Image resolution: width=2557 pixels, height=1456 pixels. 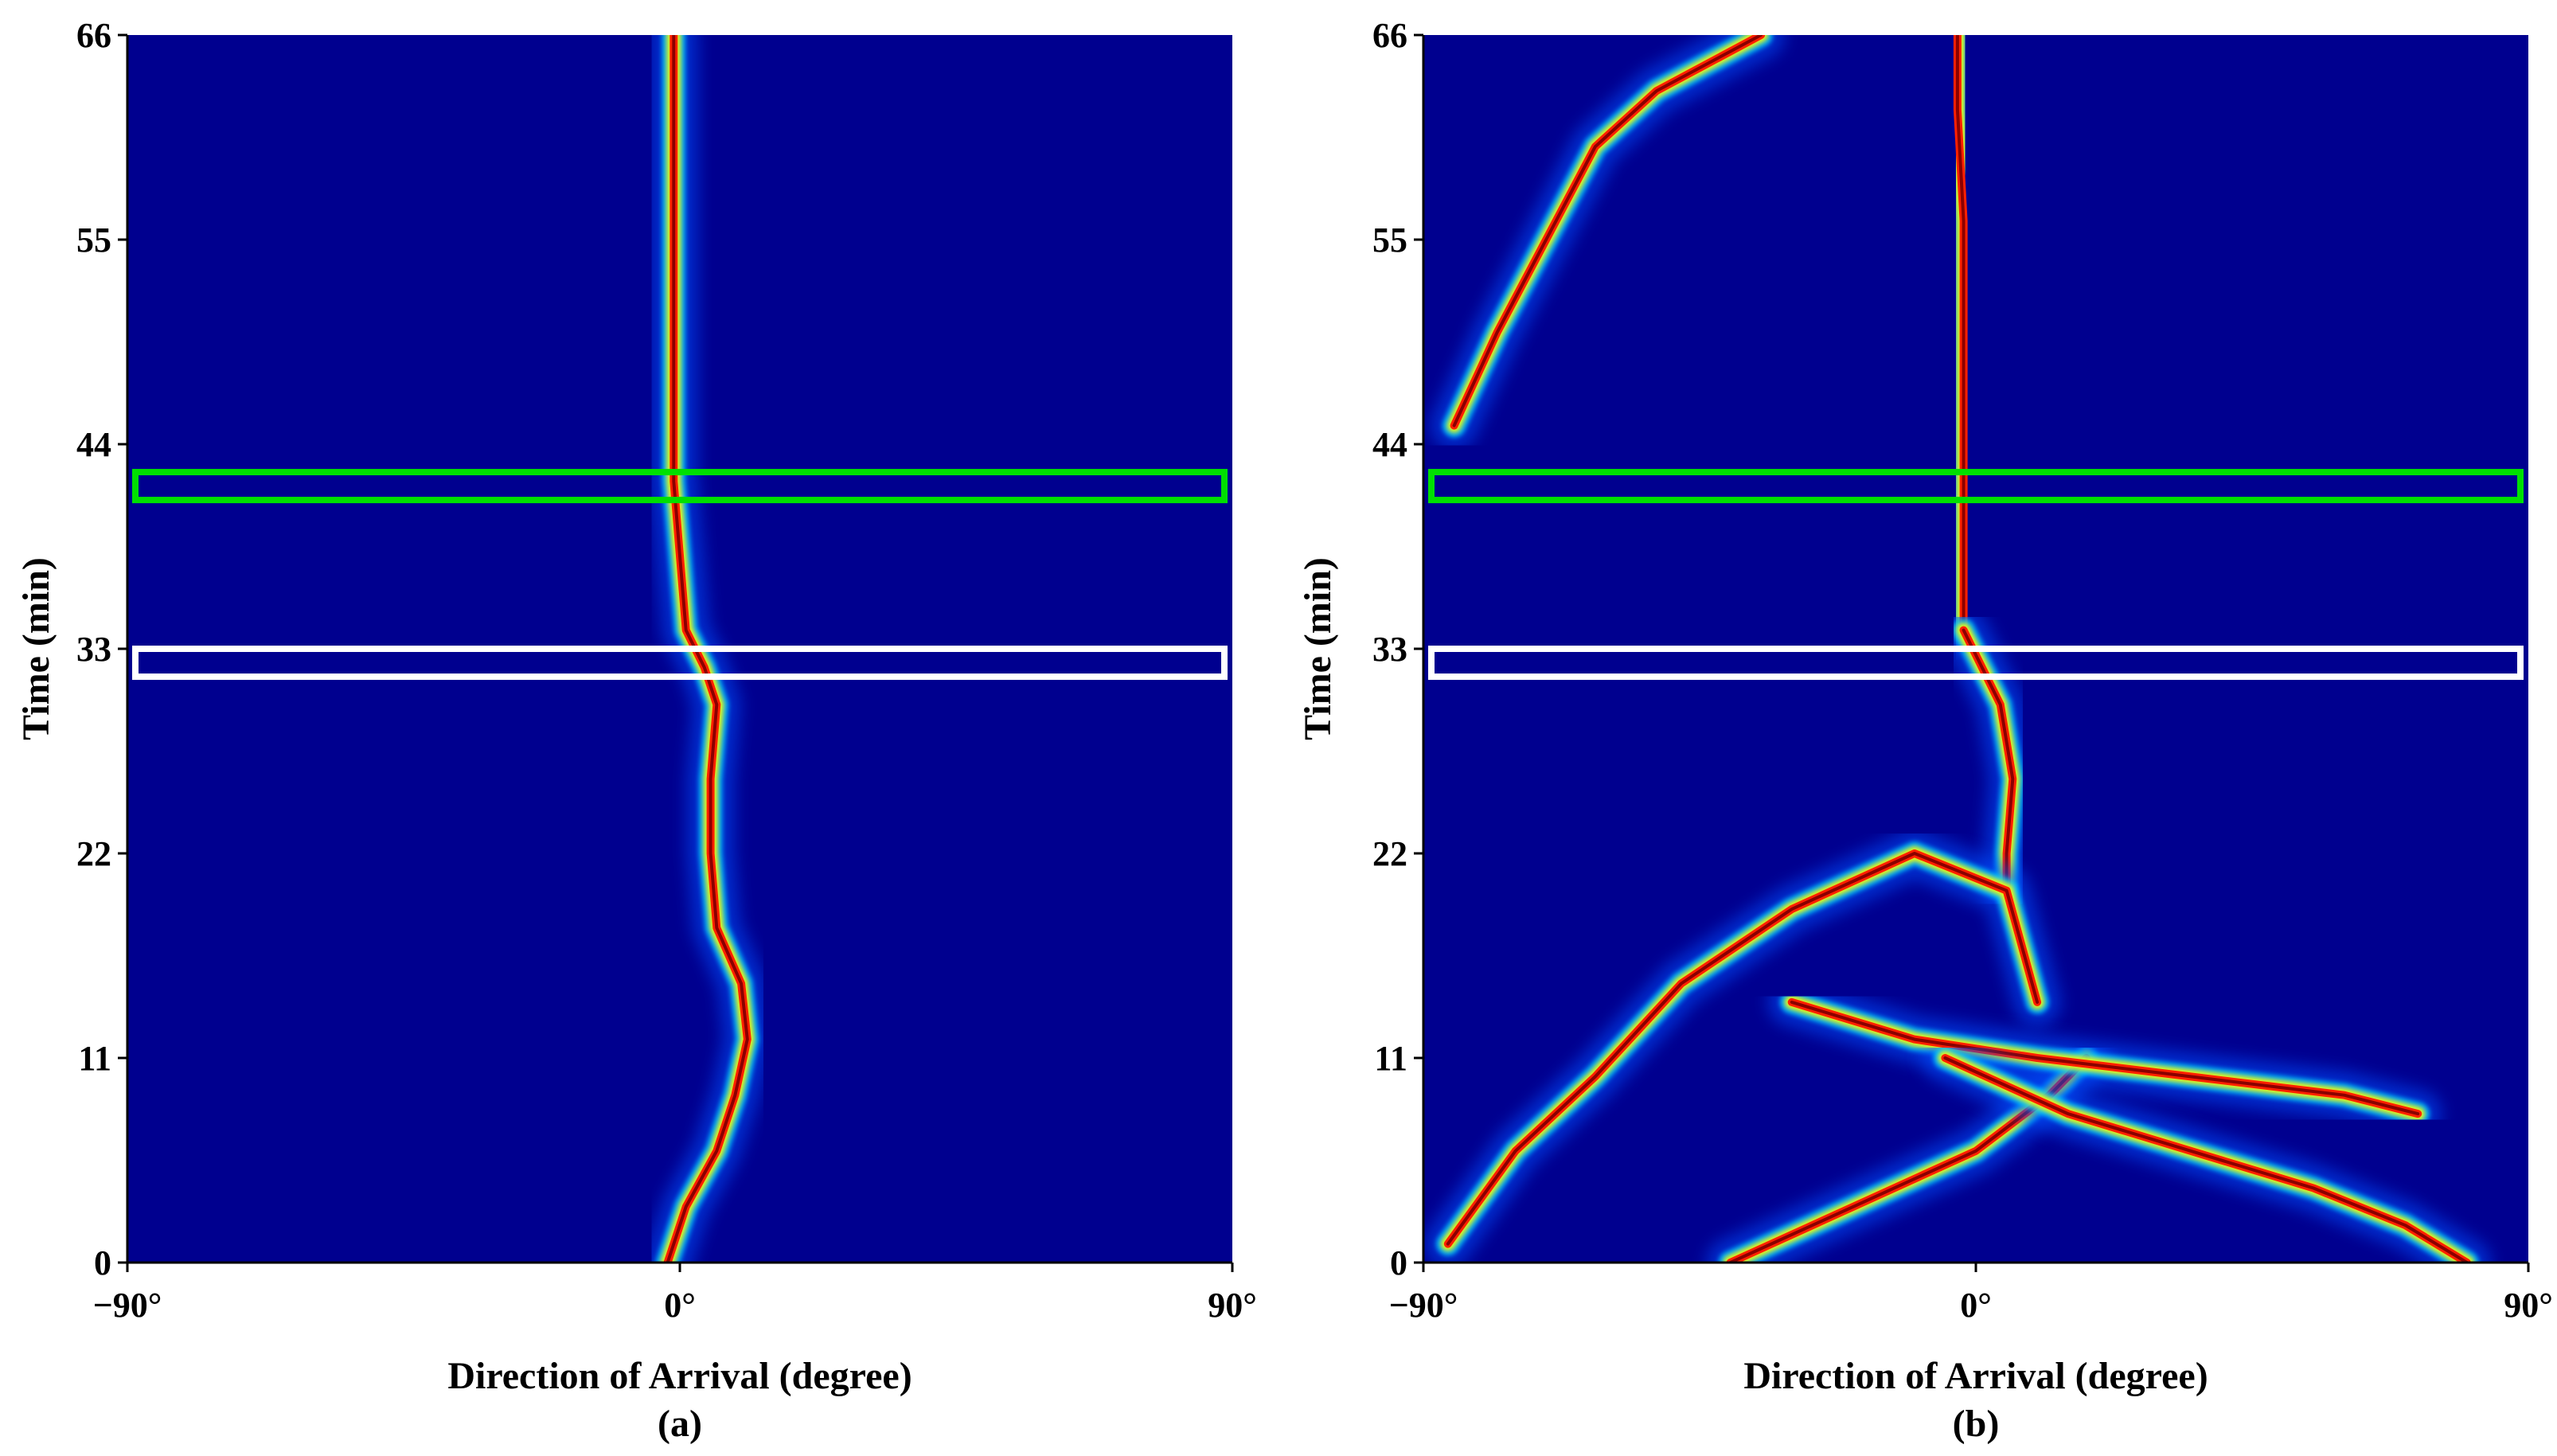 I want to click on heatmap-area, so click(x=707, y=649).